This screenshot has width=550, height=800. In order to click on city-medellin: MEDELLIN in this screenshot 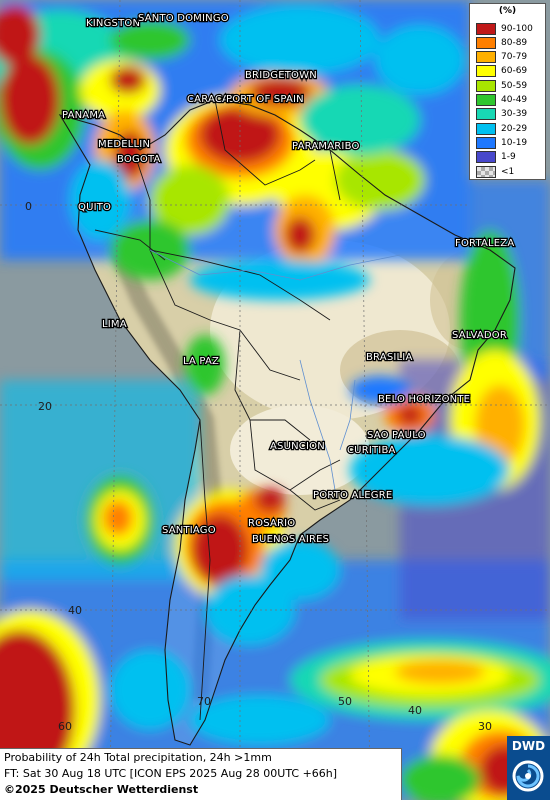, I will do `click(124, 145)`.